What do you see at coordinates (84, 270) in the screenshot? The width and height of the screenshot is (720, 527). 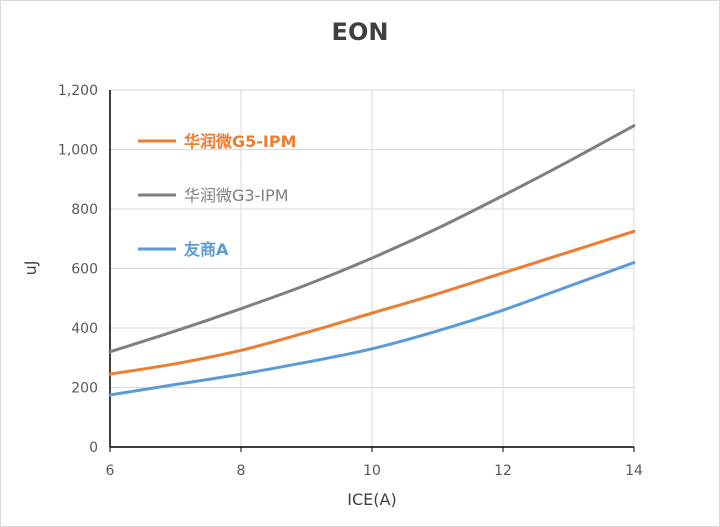 I see `y-tick-label: 600` at bounding box center [84, 270].